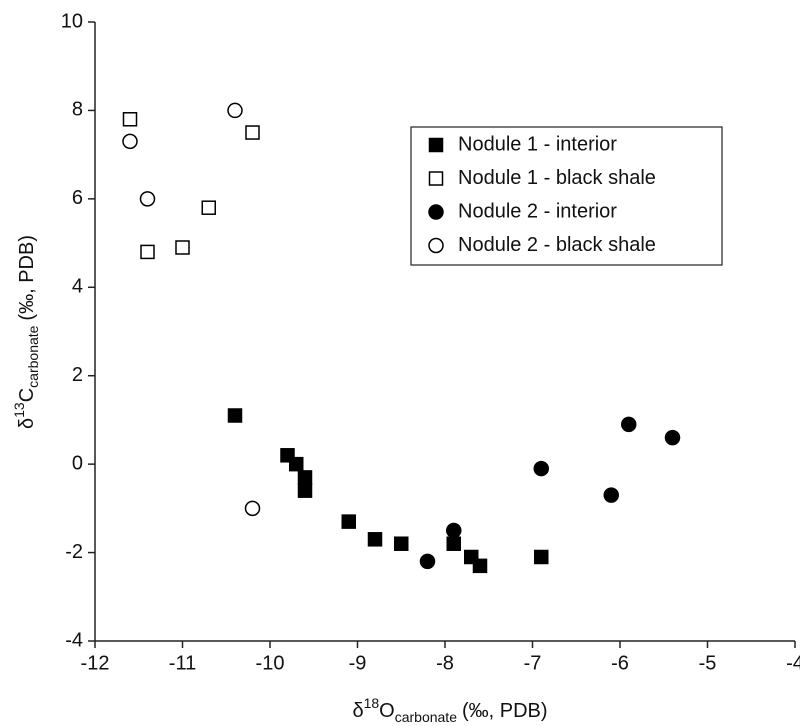 Image resolution: width=800 pixels, height=726 pixels. Describe the element at coordinates (19, 410) in the screenshot. I see `y-label-sup: 13` at that location.